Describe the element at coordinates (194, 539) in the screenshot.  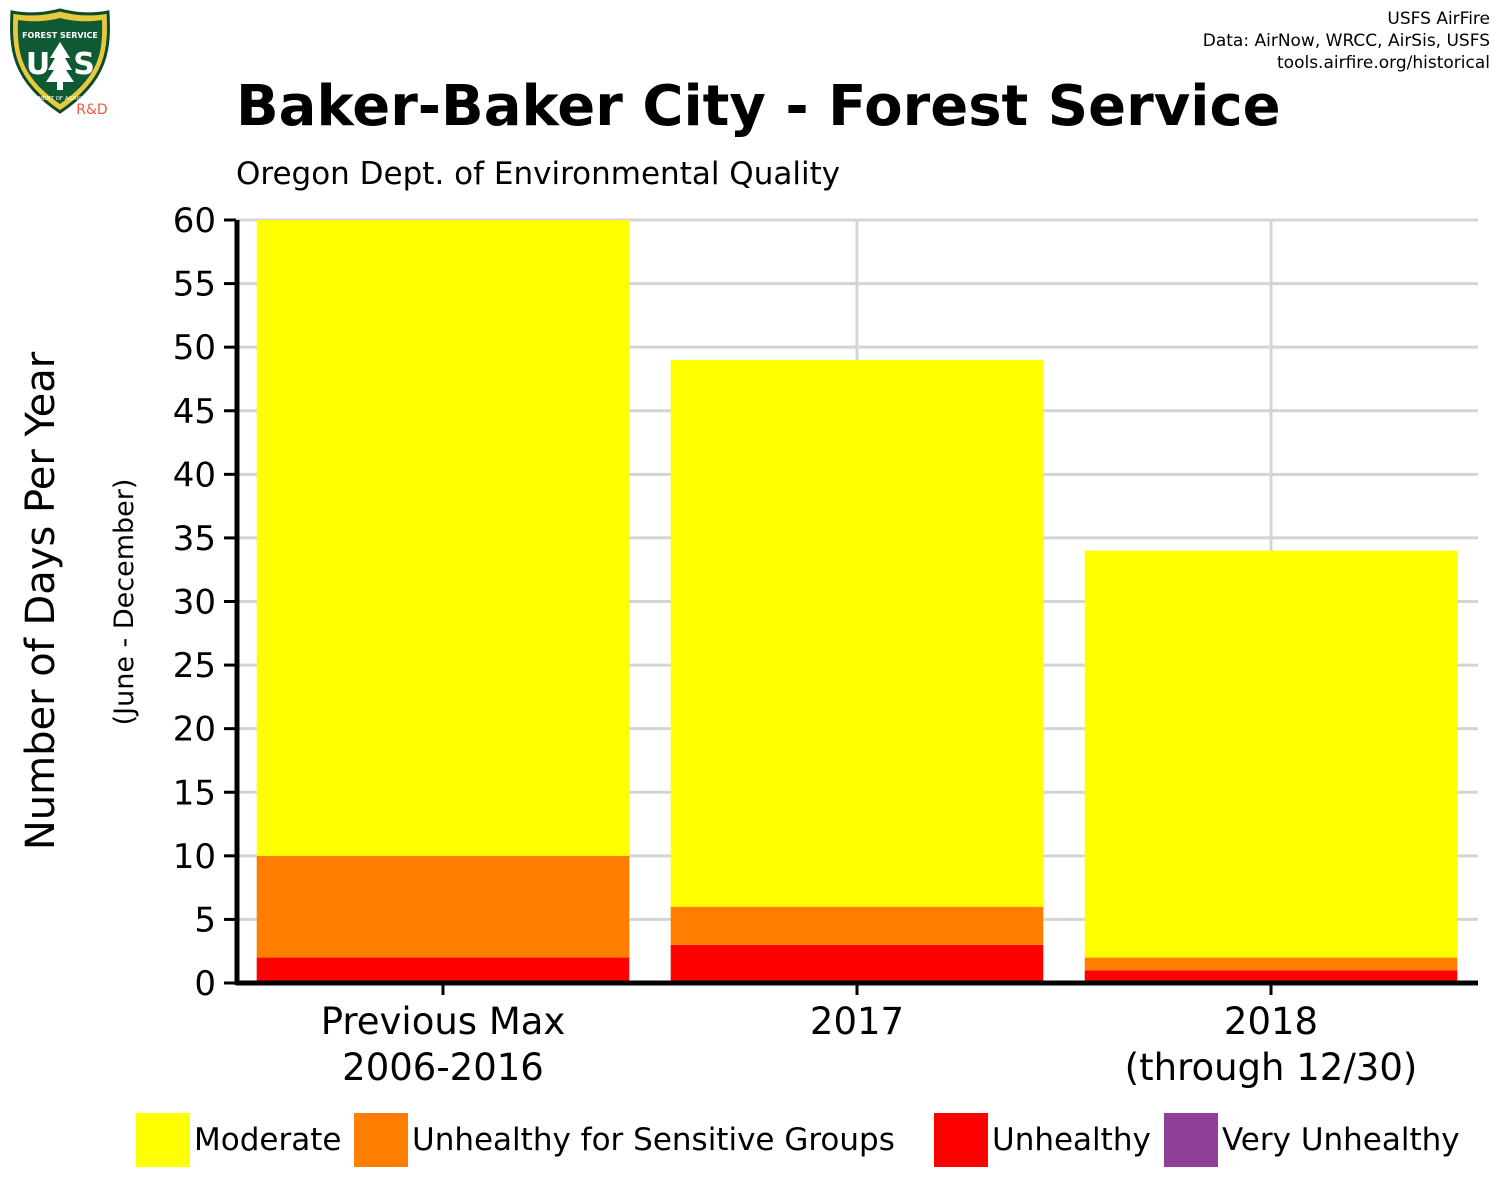
I see `y-tick-label: 35` at that location.